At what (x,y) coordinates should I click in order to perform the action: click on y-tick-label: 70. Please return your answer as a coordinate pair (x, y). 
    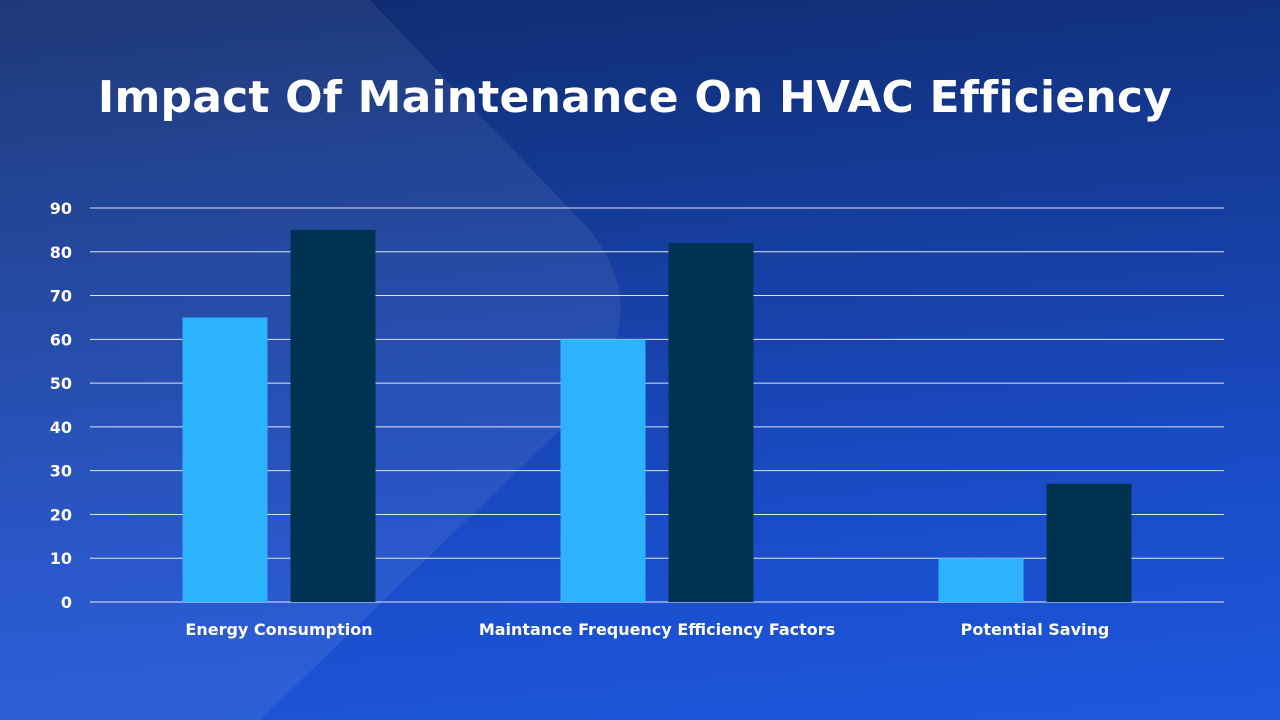
    Looking at the image, I should click on (61, 296).